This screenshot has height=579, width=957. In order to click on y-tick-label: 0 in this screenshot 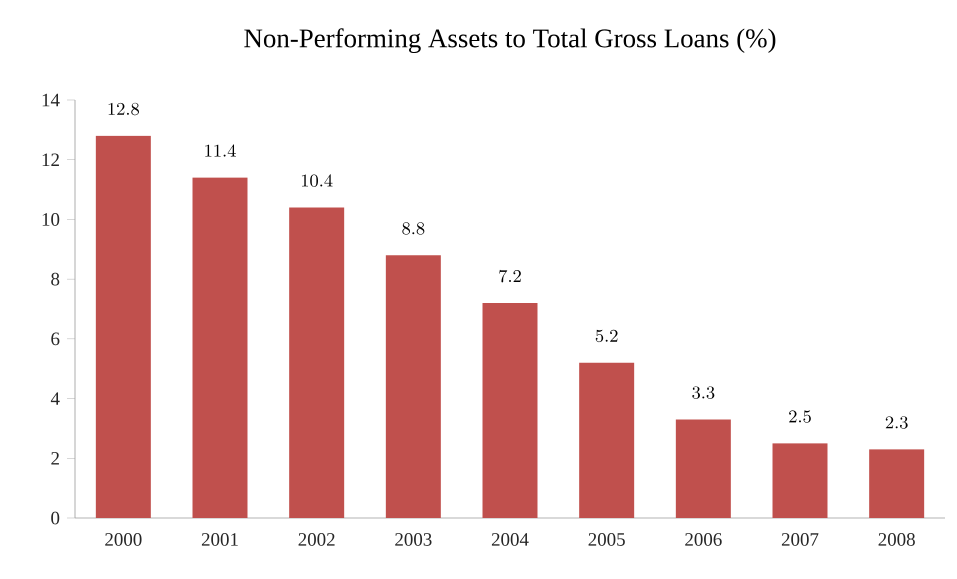, I will do `click(55, 518)`.